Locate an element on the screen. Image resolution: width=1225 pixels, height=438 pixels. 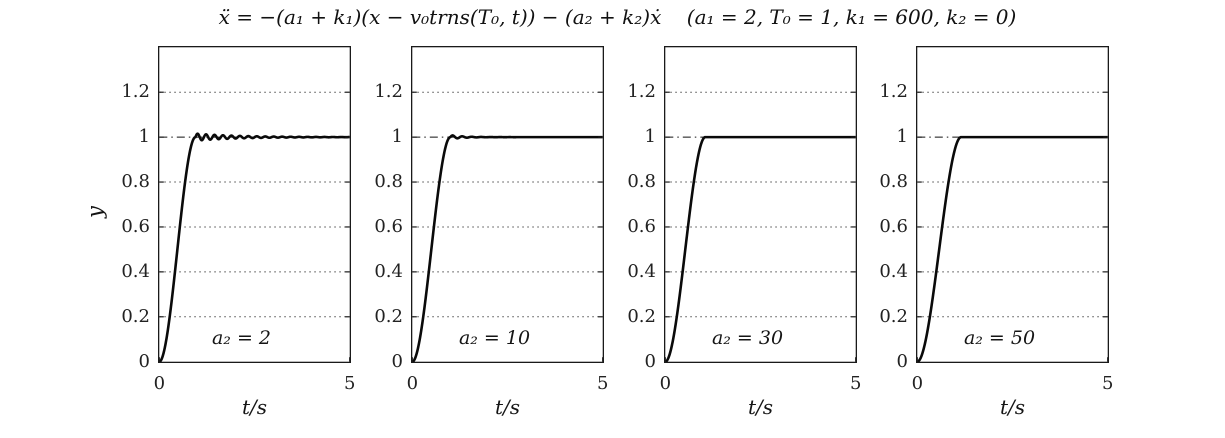
annotation-a2-value: a₂ = 30 is located at coordinates (747, 338).